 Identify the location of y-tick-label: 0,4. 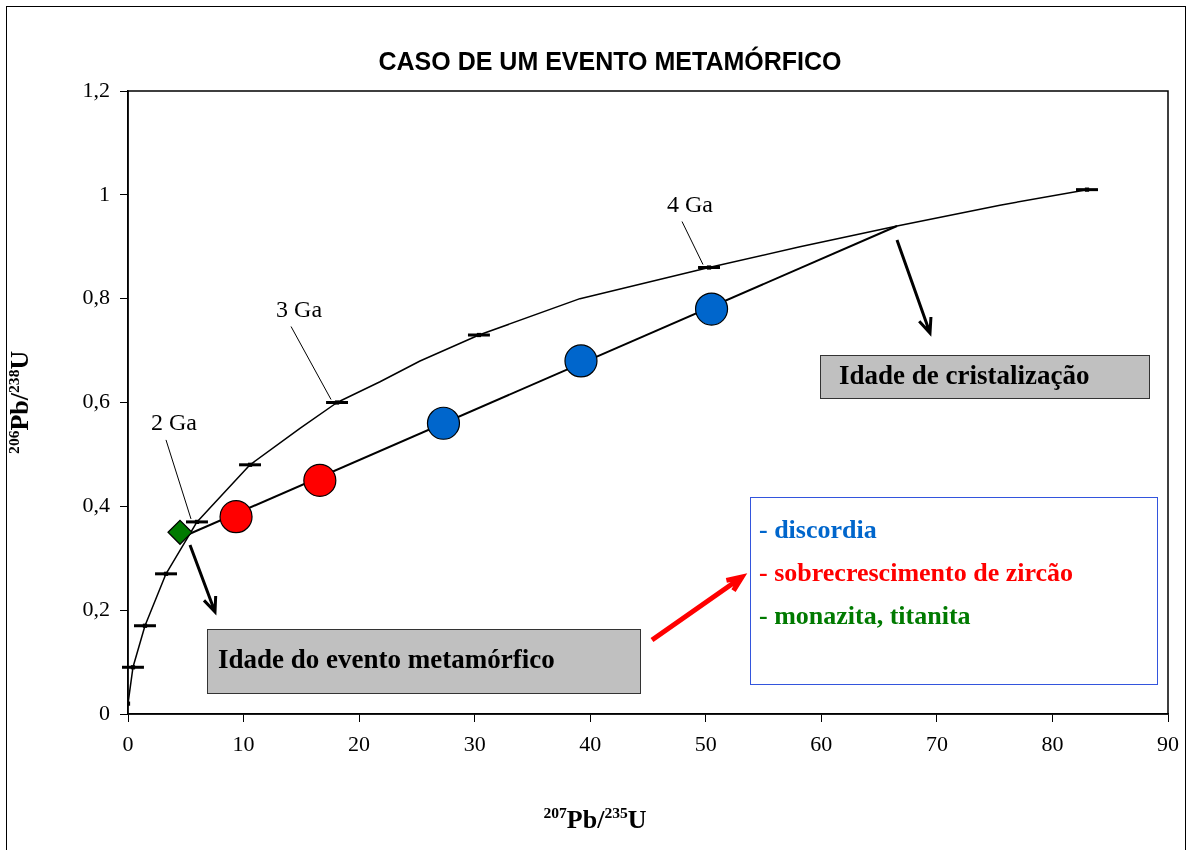
(96, 505).